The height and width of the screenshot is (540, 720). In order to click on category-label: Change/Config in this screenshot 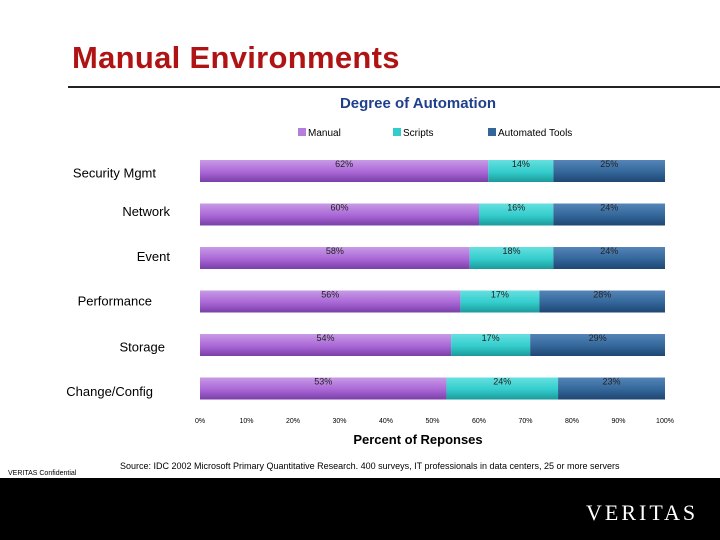, I will do `click(109, 391)`.